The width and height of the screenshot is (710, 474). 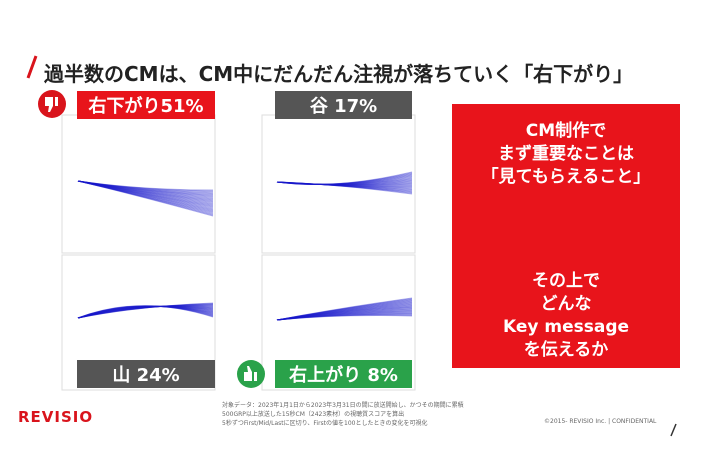 What do you see at coordinates (146, 374) in the screenshot?
I see `pattern-label: 山 24%` at bounding box center [146, 374].